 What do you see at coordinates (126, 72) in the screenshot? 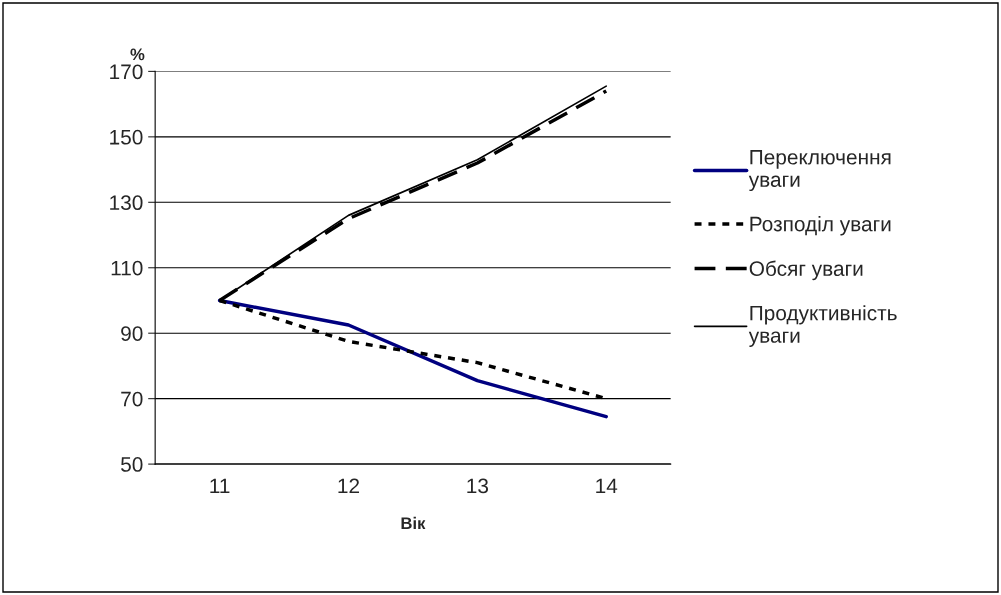
I see `y-tick-label: 170` at bounding box center [126, 72].